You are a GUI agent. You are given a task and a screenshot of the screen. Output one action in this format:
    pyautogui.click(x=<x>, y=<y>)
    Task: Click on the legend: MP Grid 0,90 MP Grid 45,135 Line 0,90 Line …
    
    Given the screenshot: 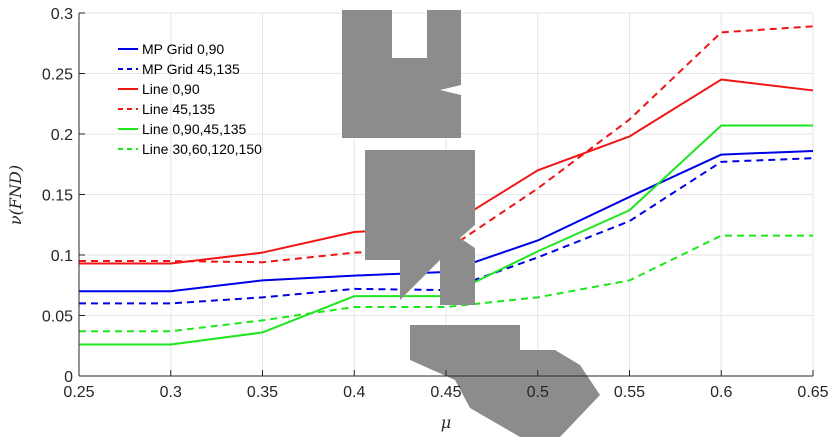 What is the action you would take?
    pyautogui.click(x=190, y=99)
    